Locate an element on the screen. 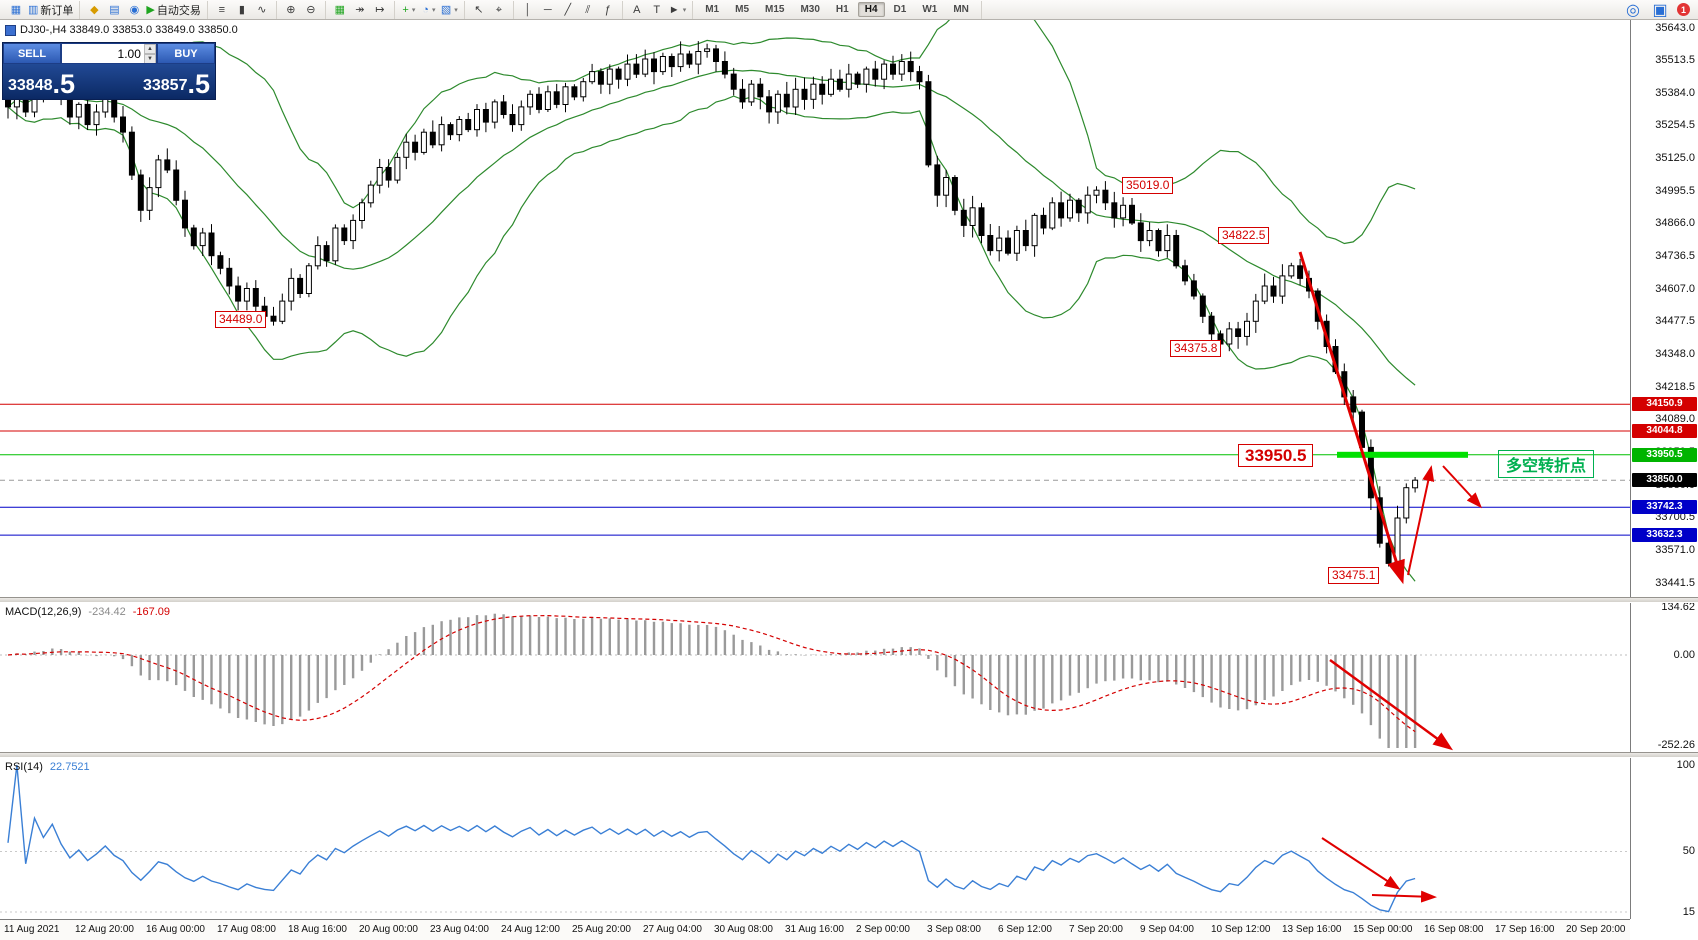  toolbar-group: │ ─ ╱ ⫽ ƒ is located at coordinates (568, 9).